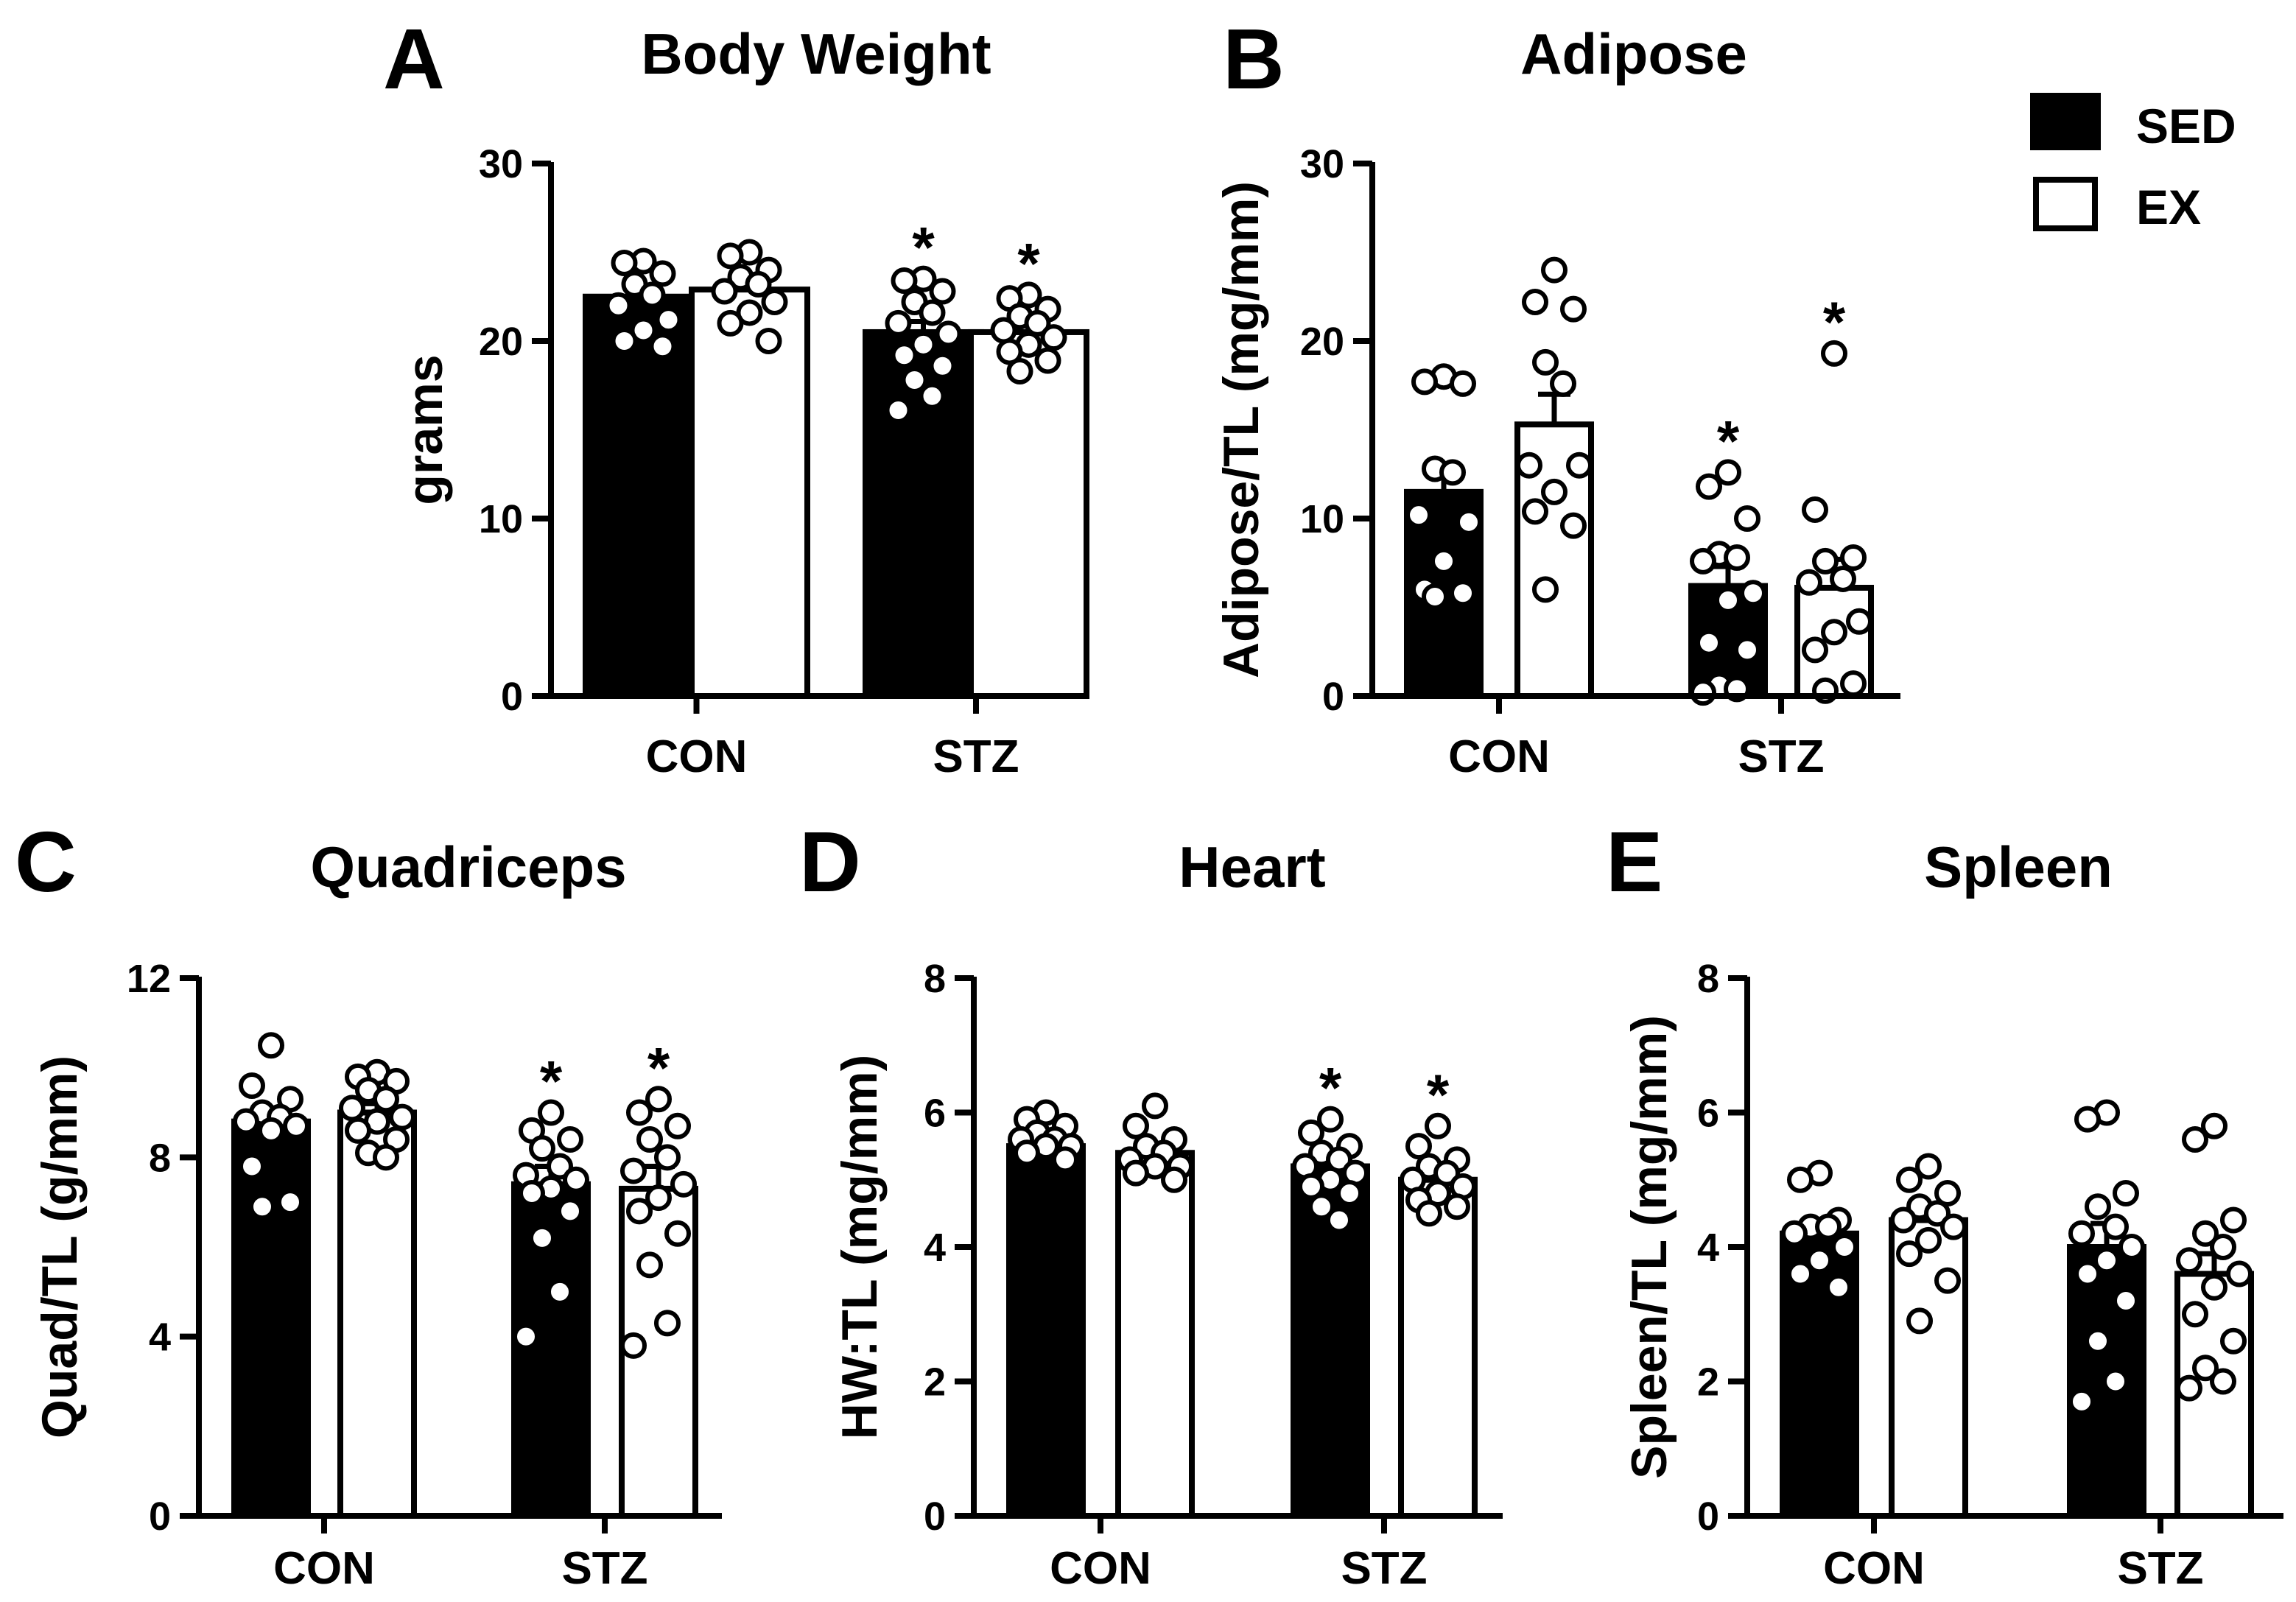 This screenshot has height=1602, width=2296. Describe the element at coordinates (368, 1204) in the screenshot. I see `panel-c: C Quadriceps Quad/TL (g/mm) 0 4 8 12 CON STZ * *` at that location.